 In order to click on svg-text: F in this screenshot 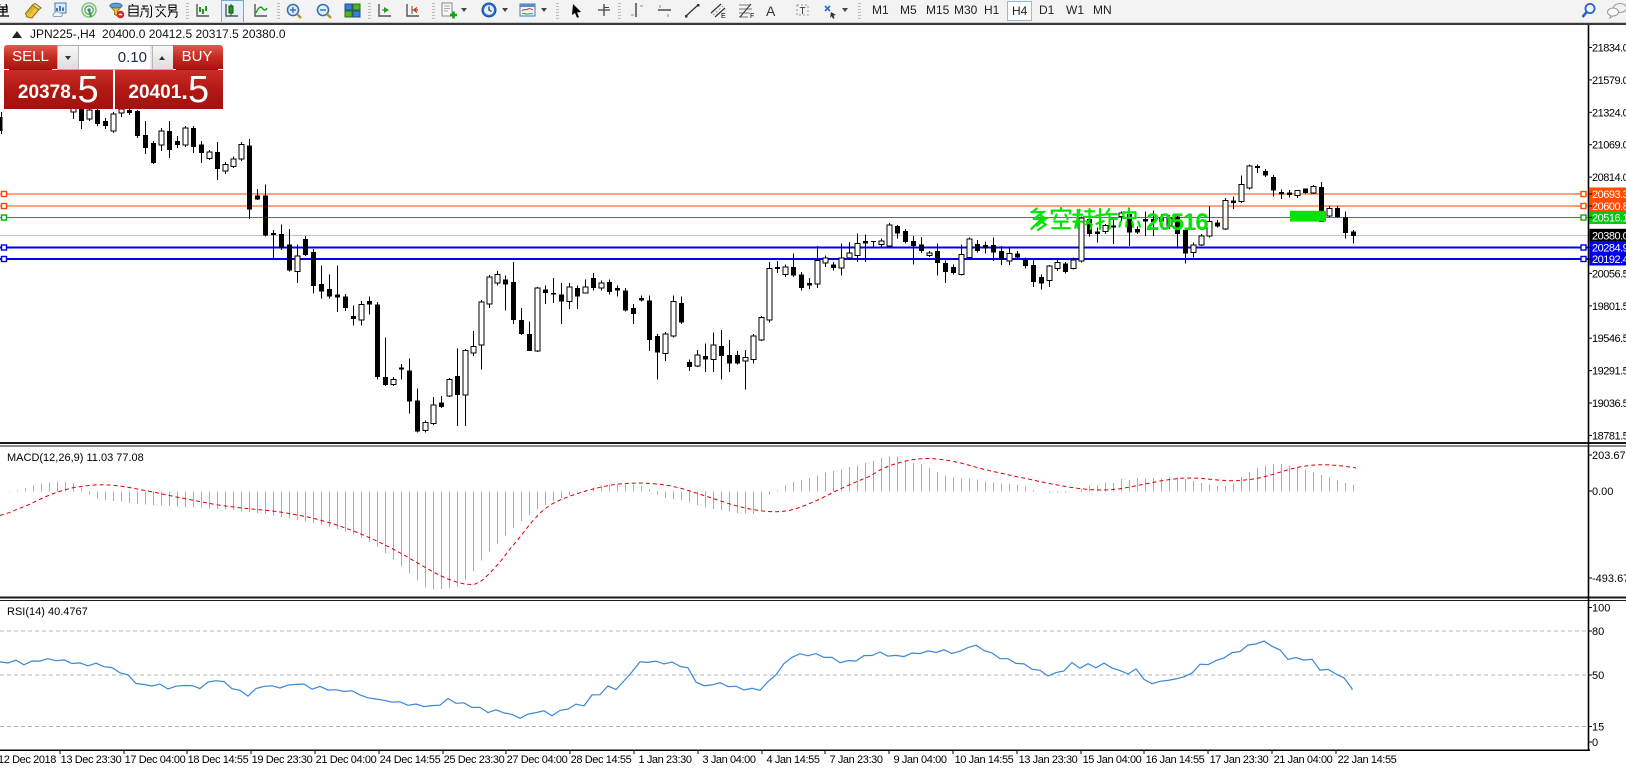, I will do `click(752, 16)`.